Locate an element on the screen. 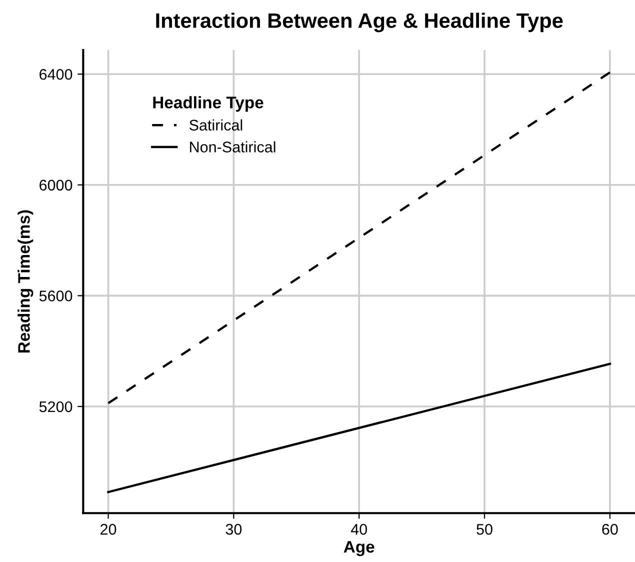 The width and height of the screenshot is (635, 562). y-tick-label: 5600 is located at coordinates (55, 296).